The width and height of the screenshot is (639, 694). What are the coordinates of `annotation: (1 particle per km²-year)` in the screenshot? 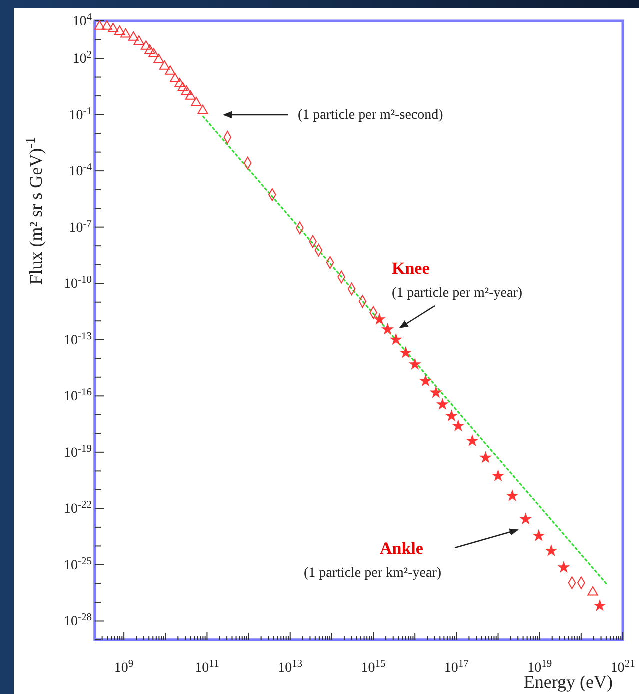 It's located at (373, 573).